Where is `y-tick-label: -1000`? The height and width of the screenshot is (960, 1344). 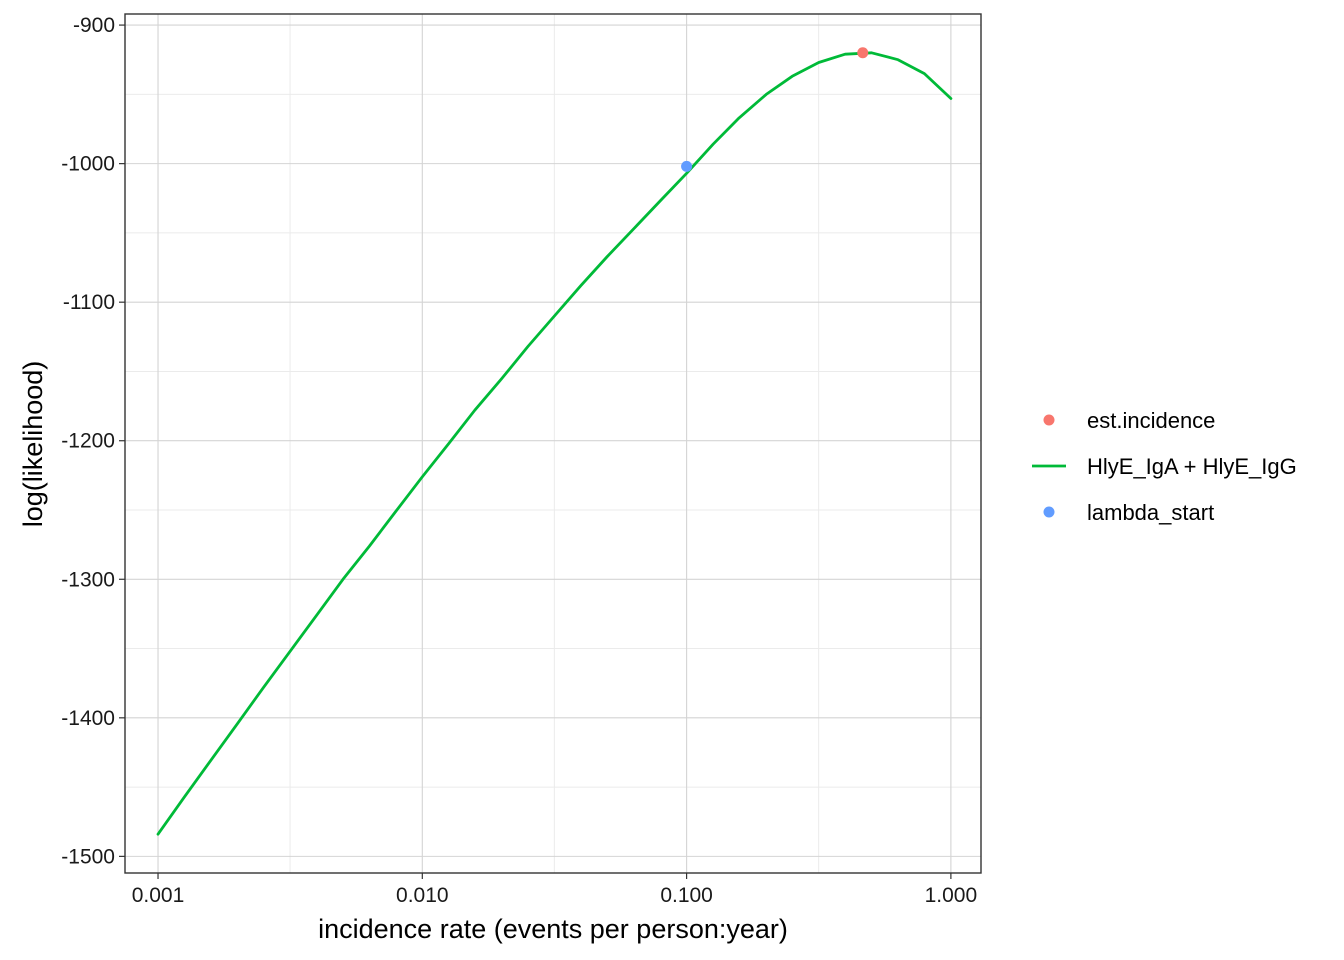 y-tick-label: -1000 is located at coordinates (88, 164).